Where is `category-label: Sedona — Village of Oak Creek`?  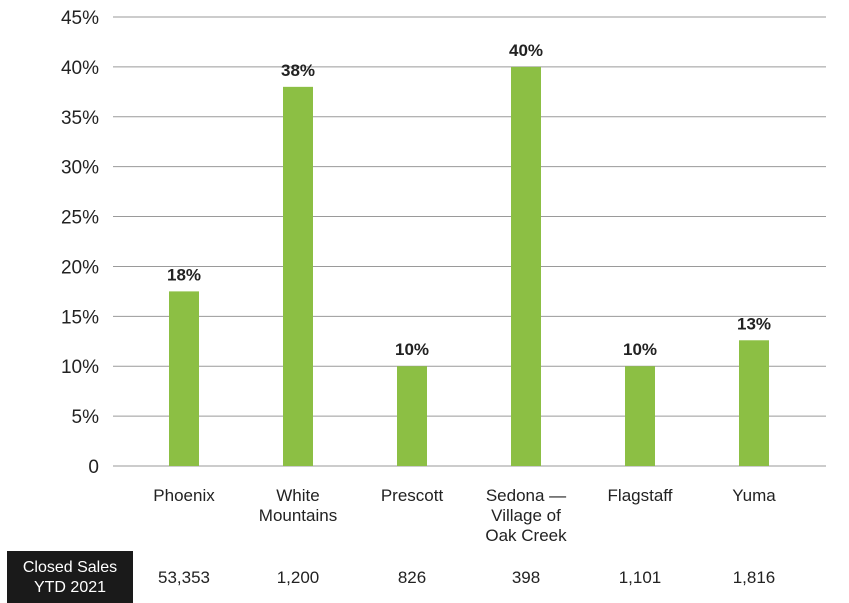 category-label: Sedona — Village of Oak Creek is located at coordinates (526, 515).